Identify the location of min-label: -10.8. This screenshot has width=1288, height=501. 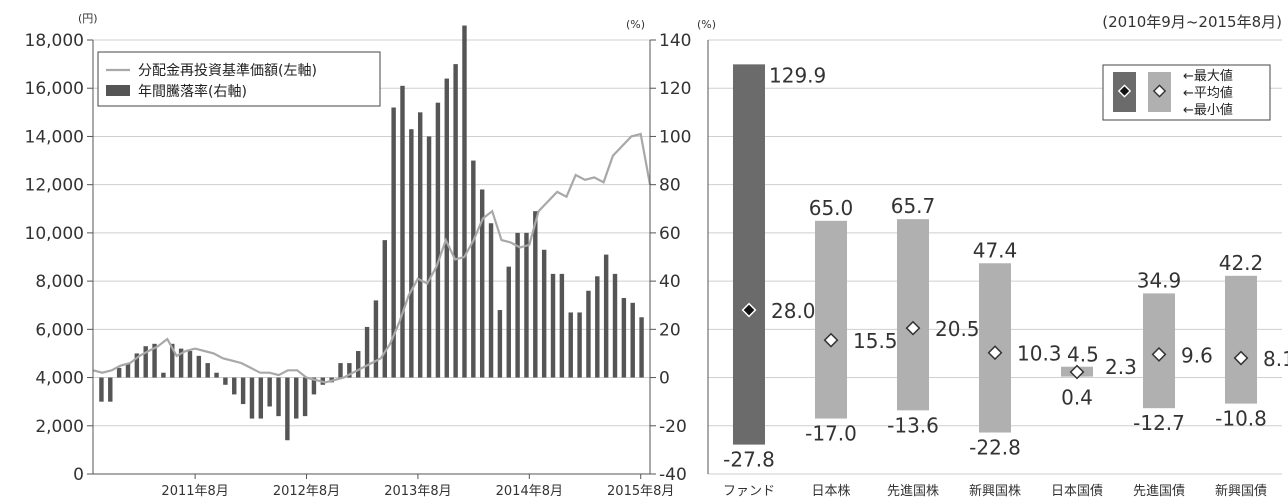
(1241, 419).